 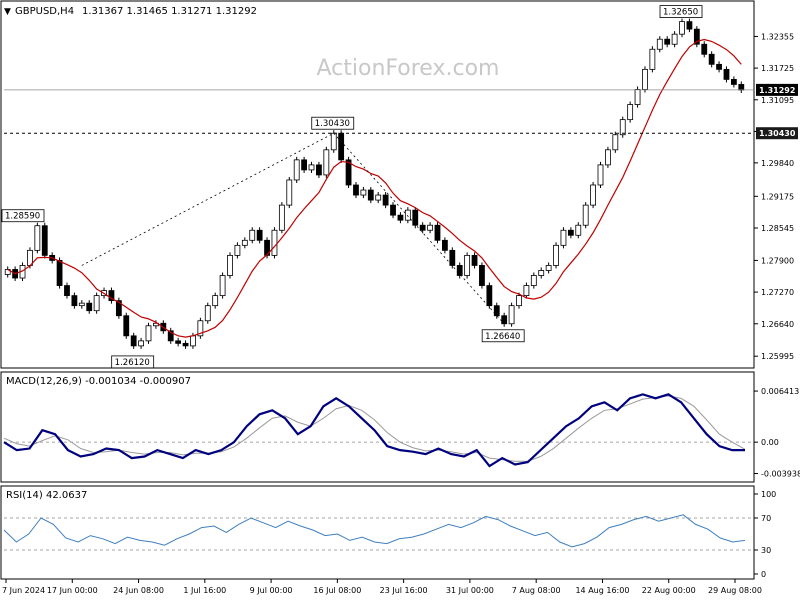 What do you see at coordinates (337, 590) in the screenshot?
I see `time-tick-label: 16 Jul 08:00` at bounding box center [337, 590].